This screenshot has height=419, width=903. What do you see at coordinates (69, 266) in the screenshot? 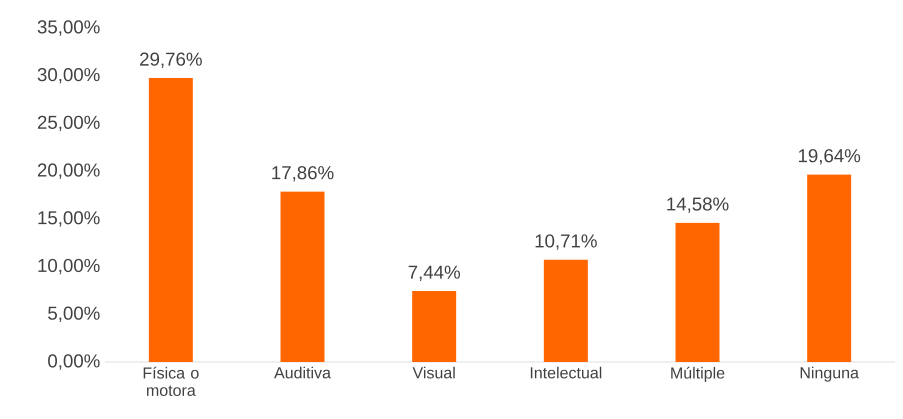
I see `y-tick-label: 10,00%` at bounding box center [69, 266].